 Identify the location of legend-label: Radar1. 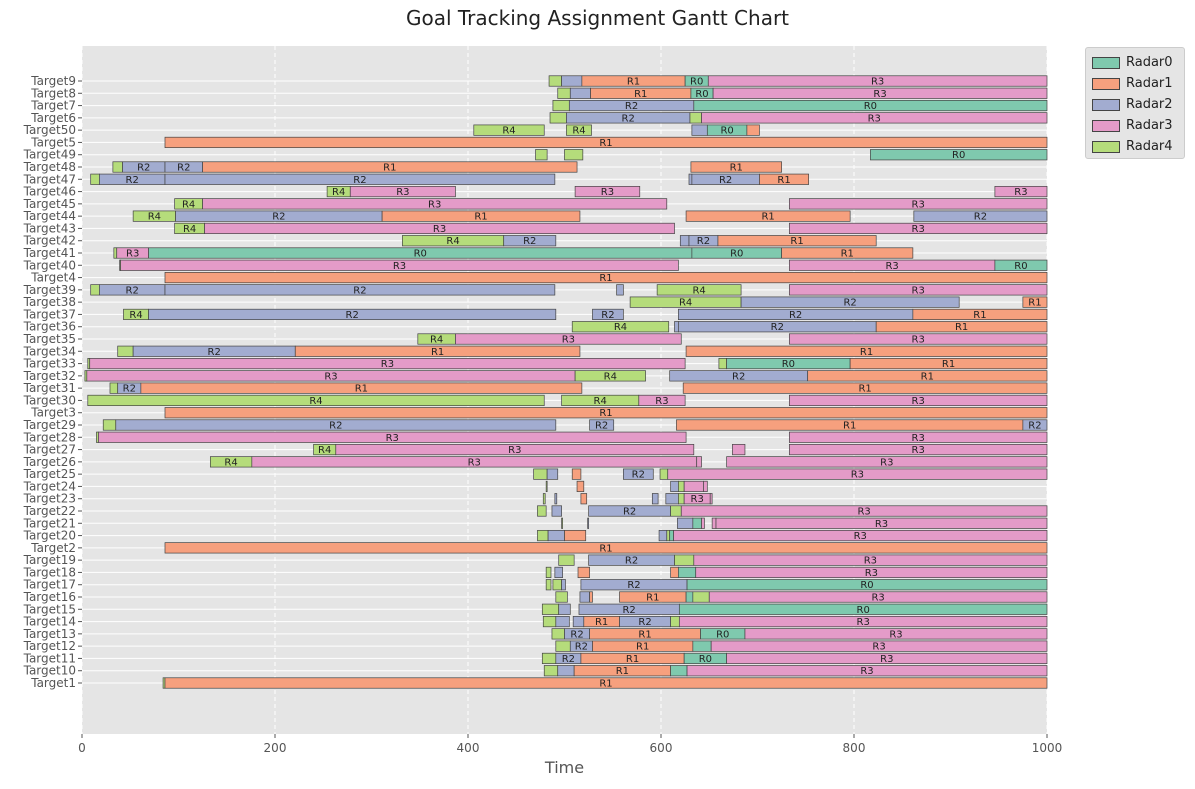
(1149, 83).